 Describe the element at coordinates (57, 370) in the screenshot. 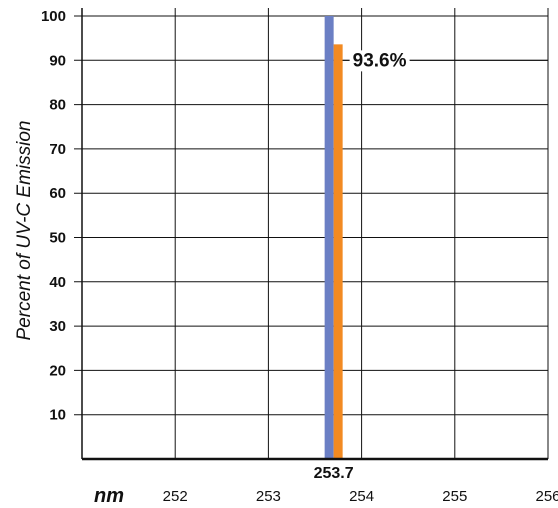

I see `y-tick-label: 20` at that location.